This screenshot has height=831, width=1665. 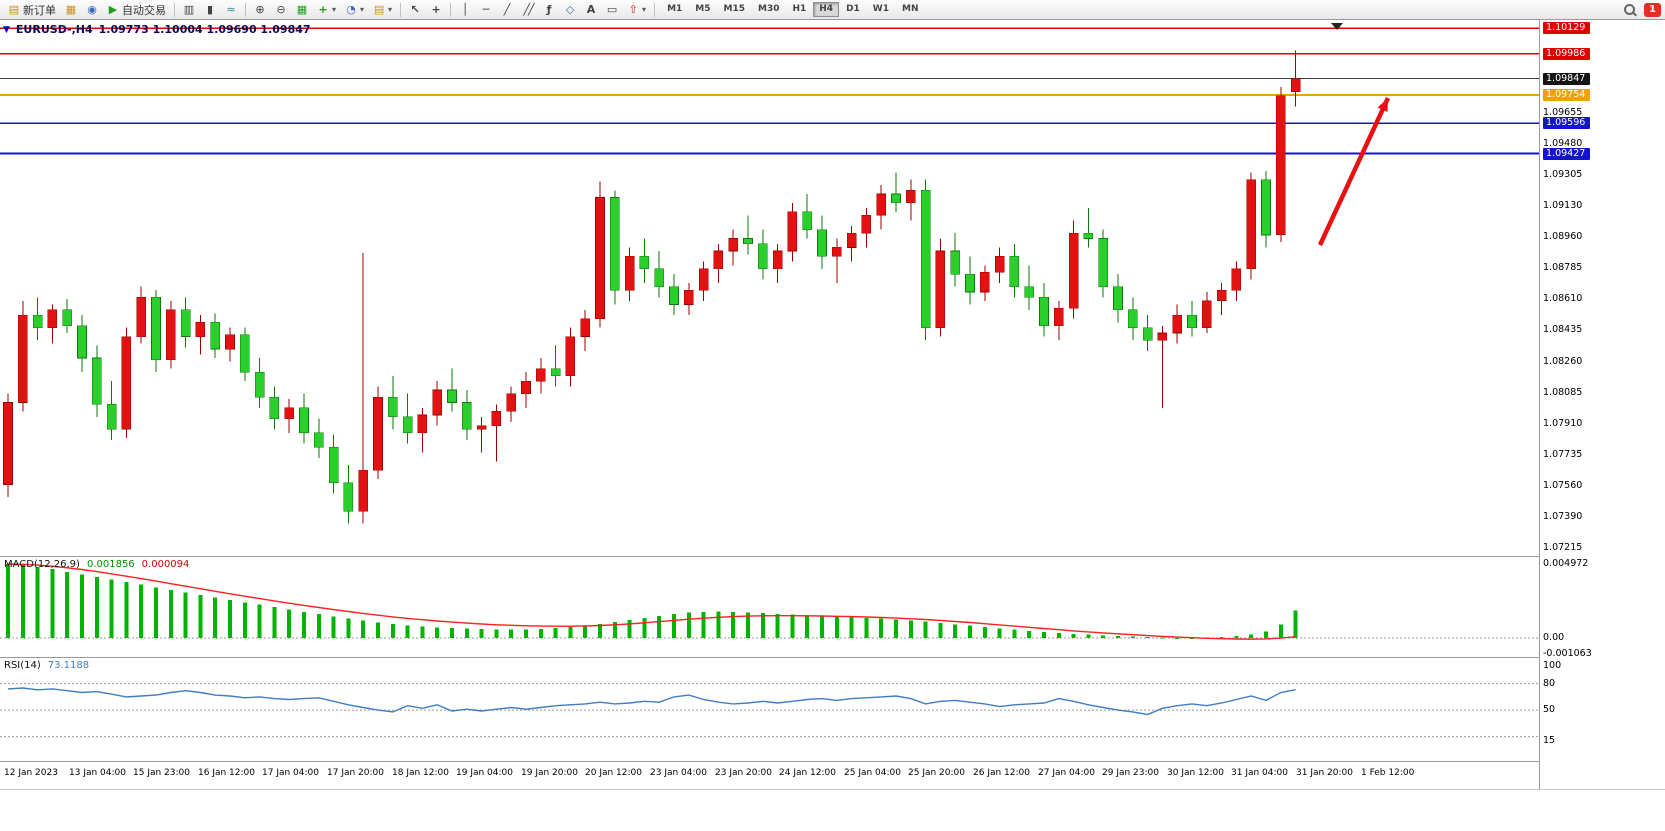 I want to click on level-price-tag: 1.09596, so click(x=1566, y=123).